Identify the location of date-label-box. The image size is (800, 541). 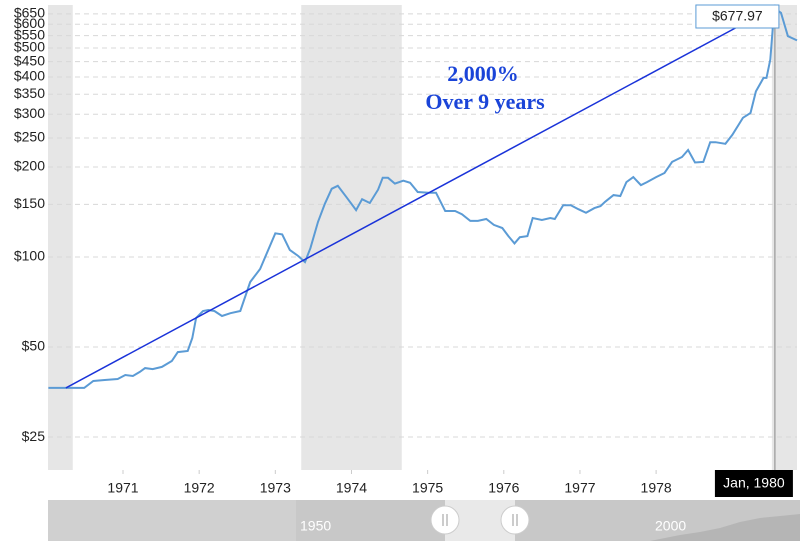
(753, 483).